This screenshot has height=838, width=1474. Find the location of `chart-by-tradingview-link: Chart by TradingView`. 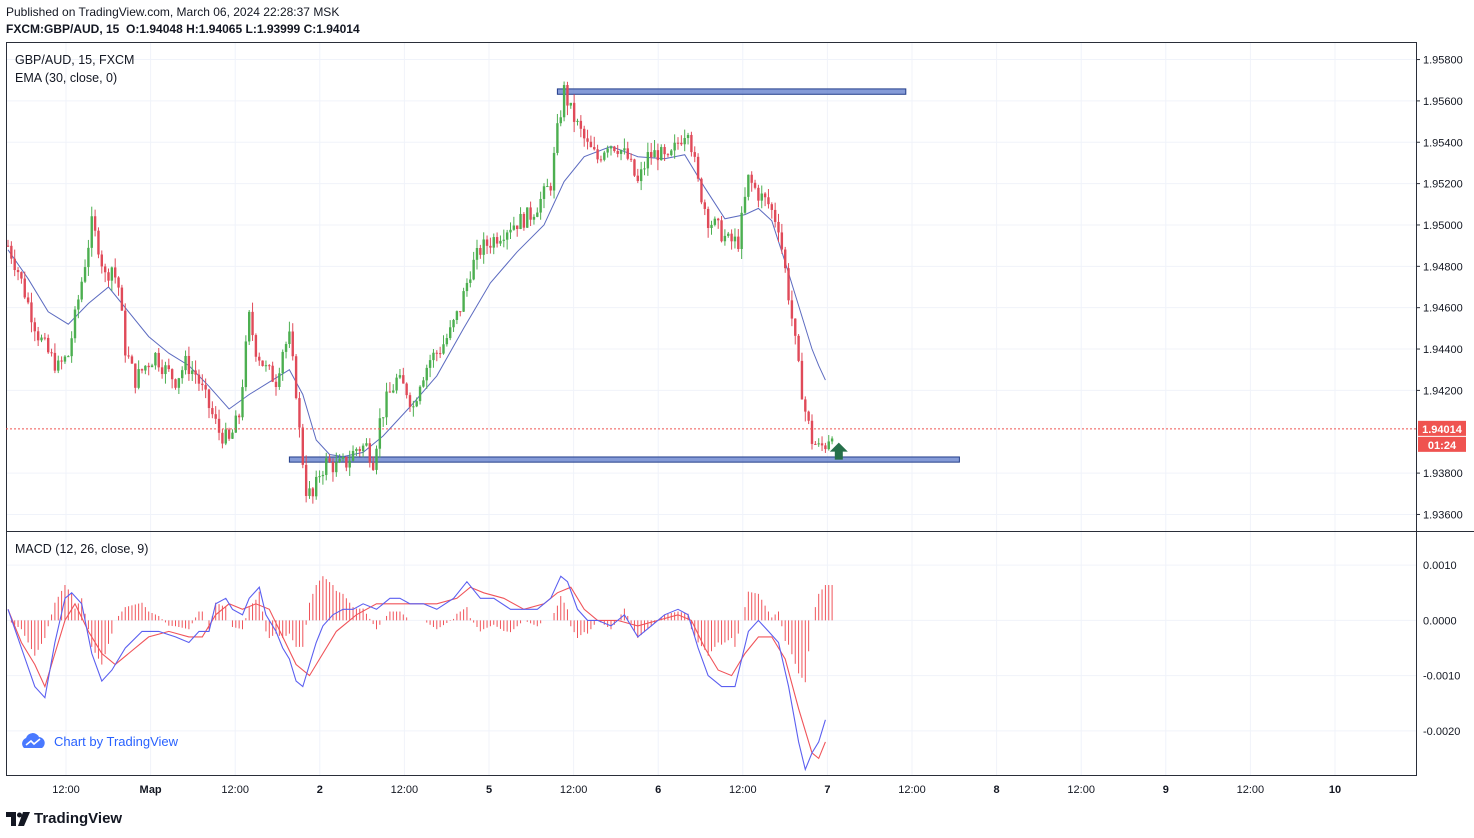

chart-by-tradingview-link: Chart by TradingView is located at coordinates (99, 741).